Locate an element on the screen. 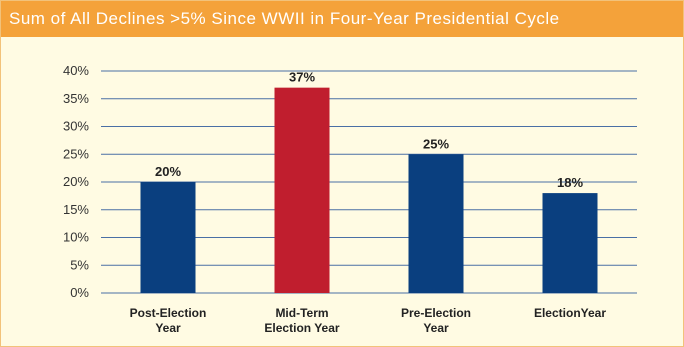 The width and height of the screenshot is (684, 347). y-tick-label: 30% is located at coordinates (76, 126).